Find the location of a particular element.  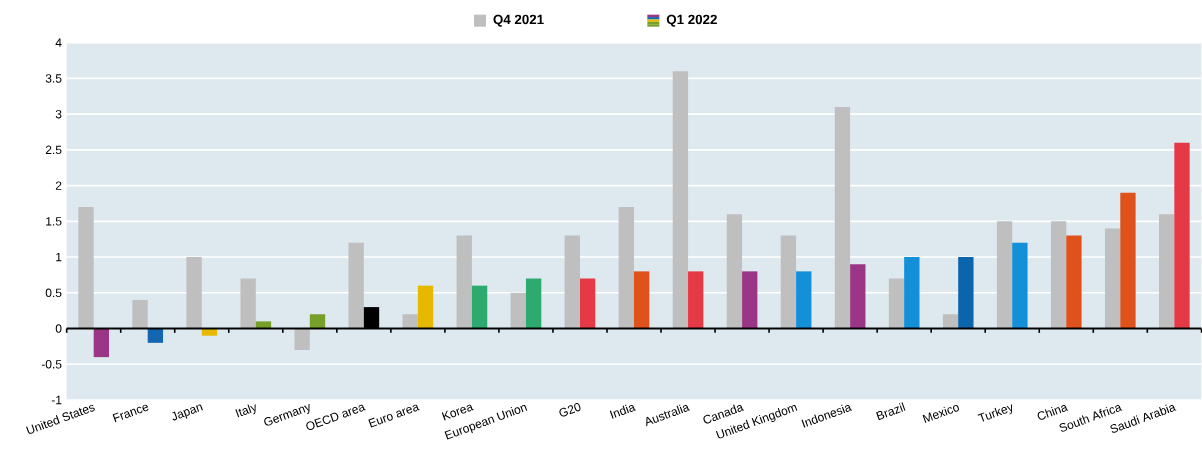

y-tick-label: 0 is located at coordinates (58, 328).